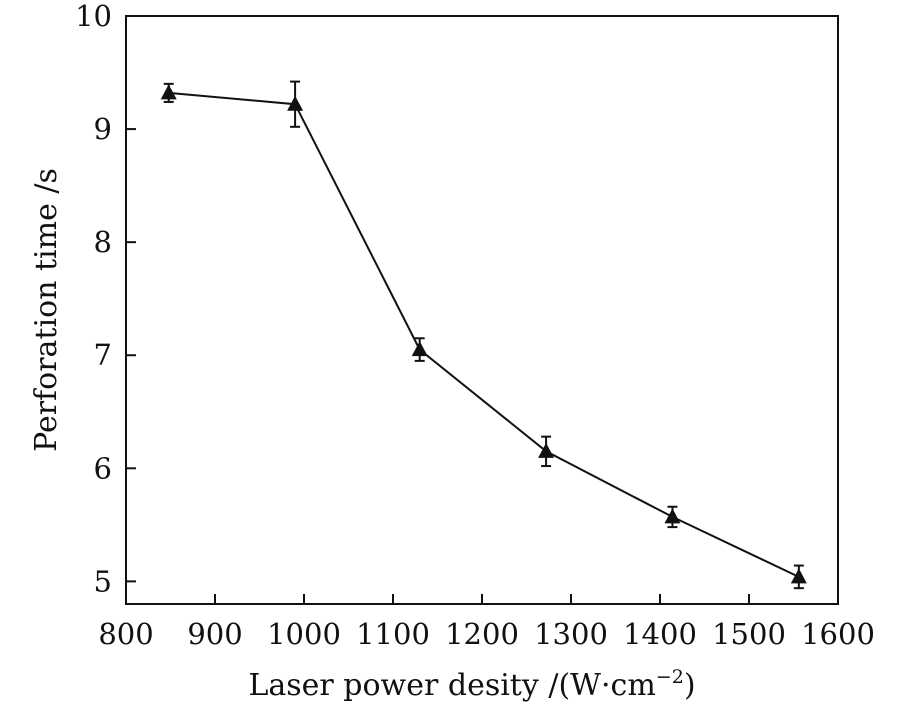 This screenshot has height=712, width=900. What do you see at coordinates (451, 685) in the screenshot?
I see `x-axis-title-main: Laser power desity /(W·cm` at bounding box center [451, 685].